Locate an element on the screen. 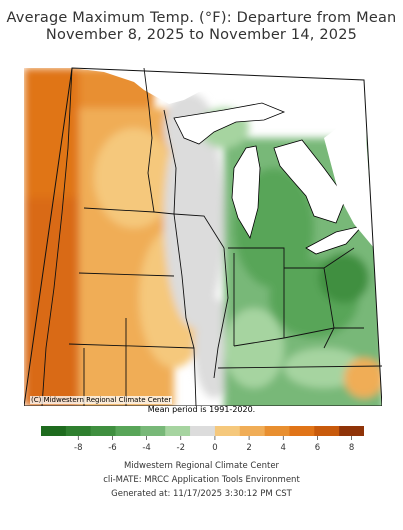  legend-tick-label: -2 is located at coordinates (181, 448).